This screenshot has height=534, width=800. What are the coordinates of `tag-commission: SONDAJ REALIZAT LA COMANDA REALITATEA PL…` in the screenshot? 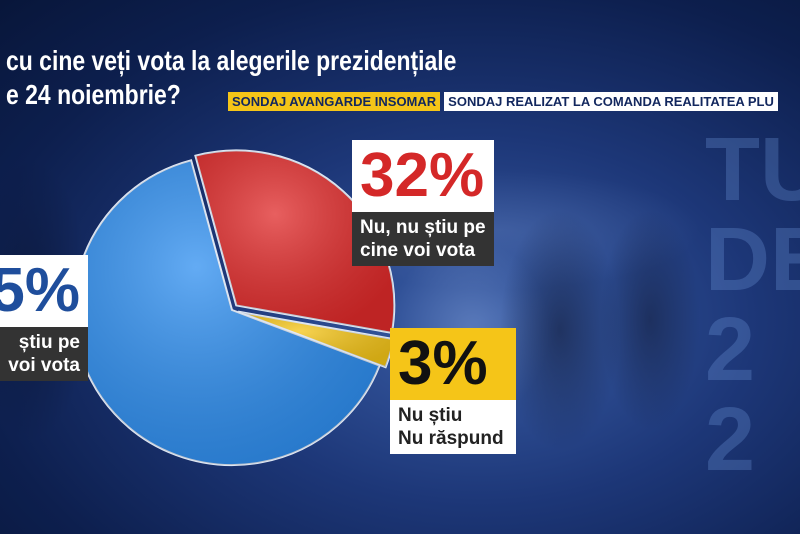 It's located at (611, 101).